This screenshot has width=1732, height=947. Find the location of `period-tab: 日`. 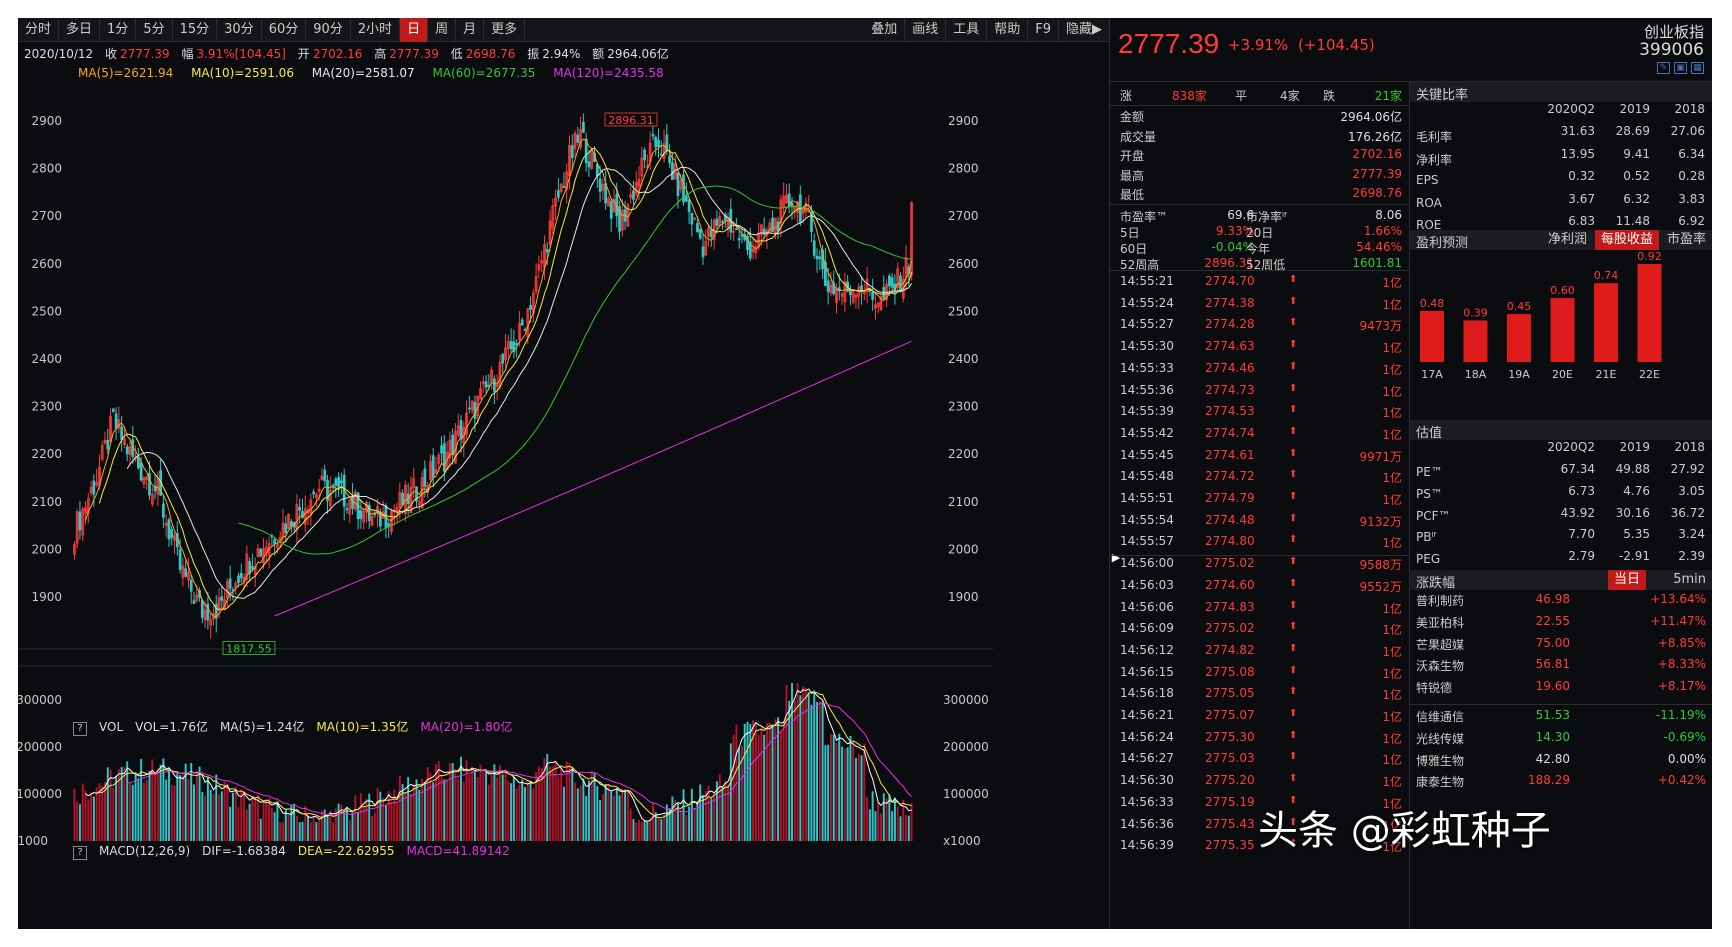

period-tab: 日 is located at coordinates (414, 29).